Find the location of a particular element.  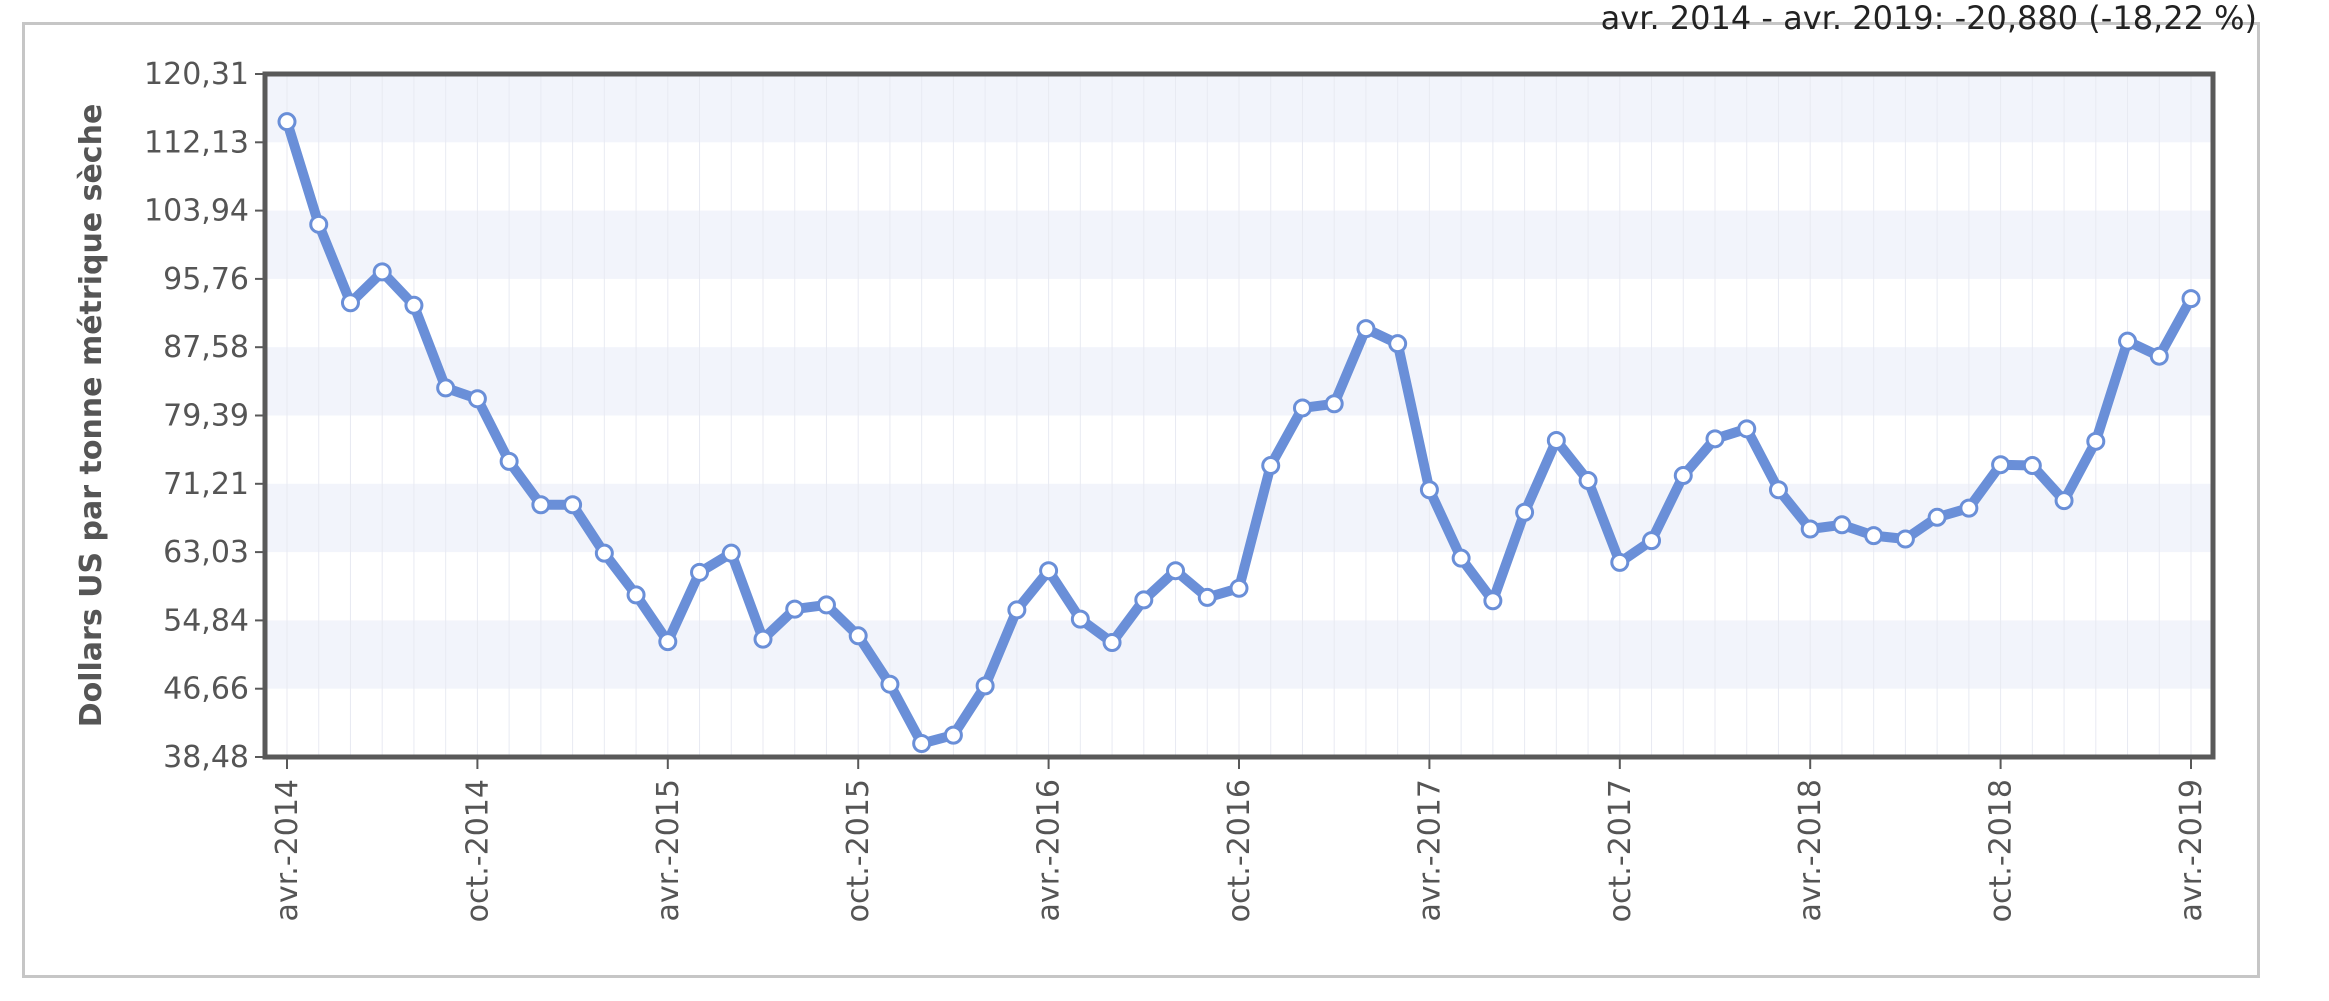

y-tick-label: 87,58 is located at coordinates (206, 347).